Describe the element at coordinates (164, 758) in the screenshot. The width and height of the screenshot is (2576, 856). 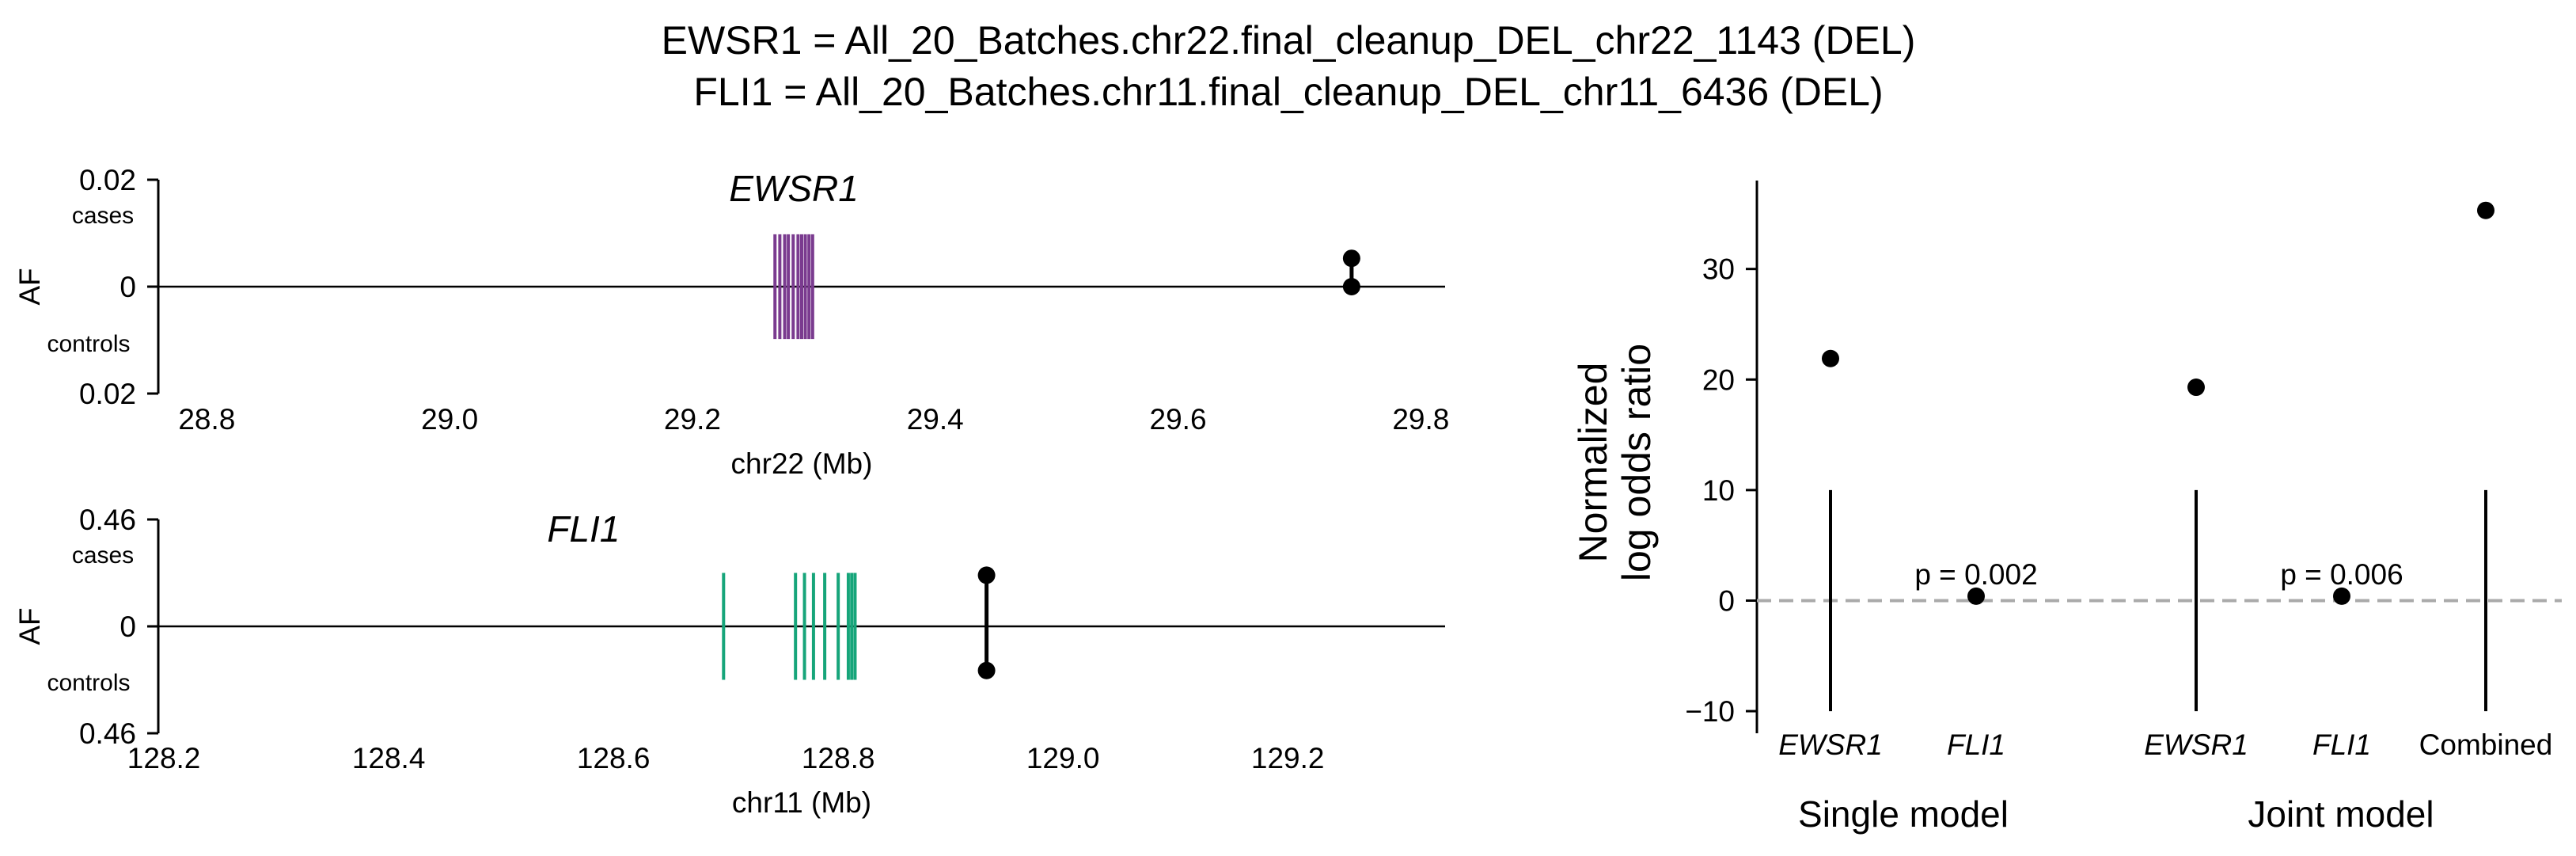
I see `x-tick-label: 128.2` at that location.